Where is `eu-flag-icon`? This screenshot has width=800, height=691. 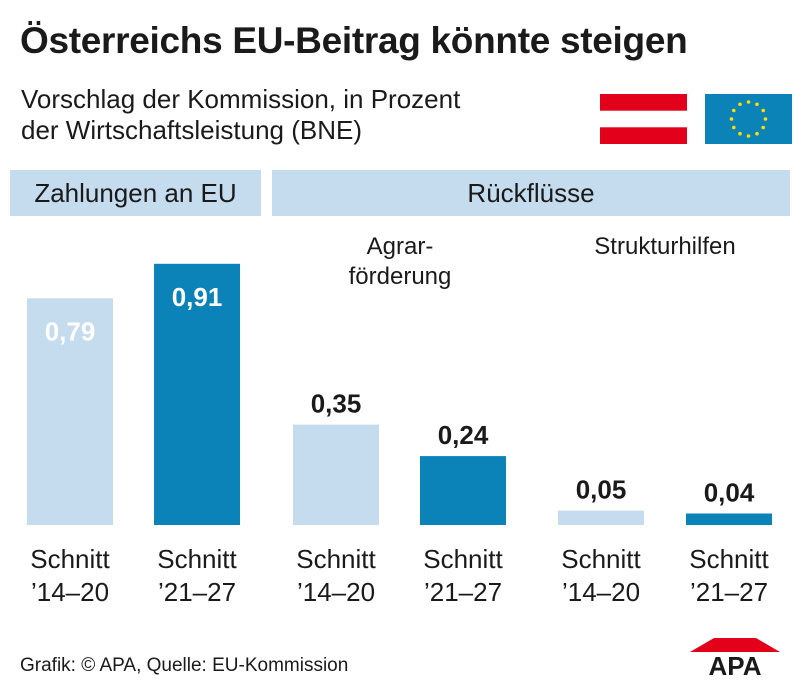
eu-flag-icon is located at coordinates (748, 119).